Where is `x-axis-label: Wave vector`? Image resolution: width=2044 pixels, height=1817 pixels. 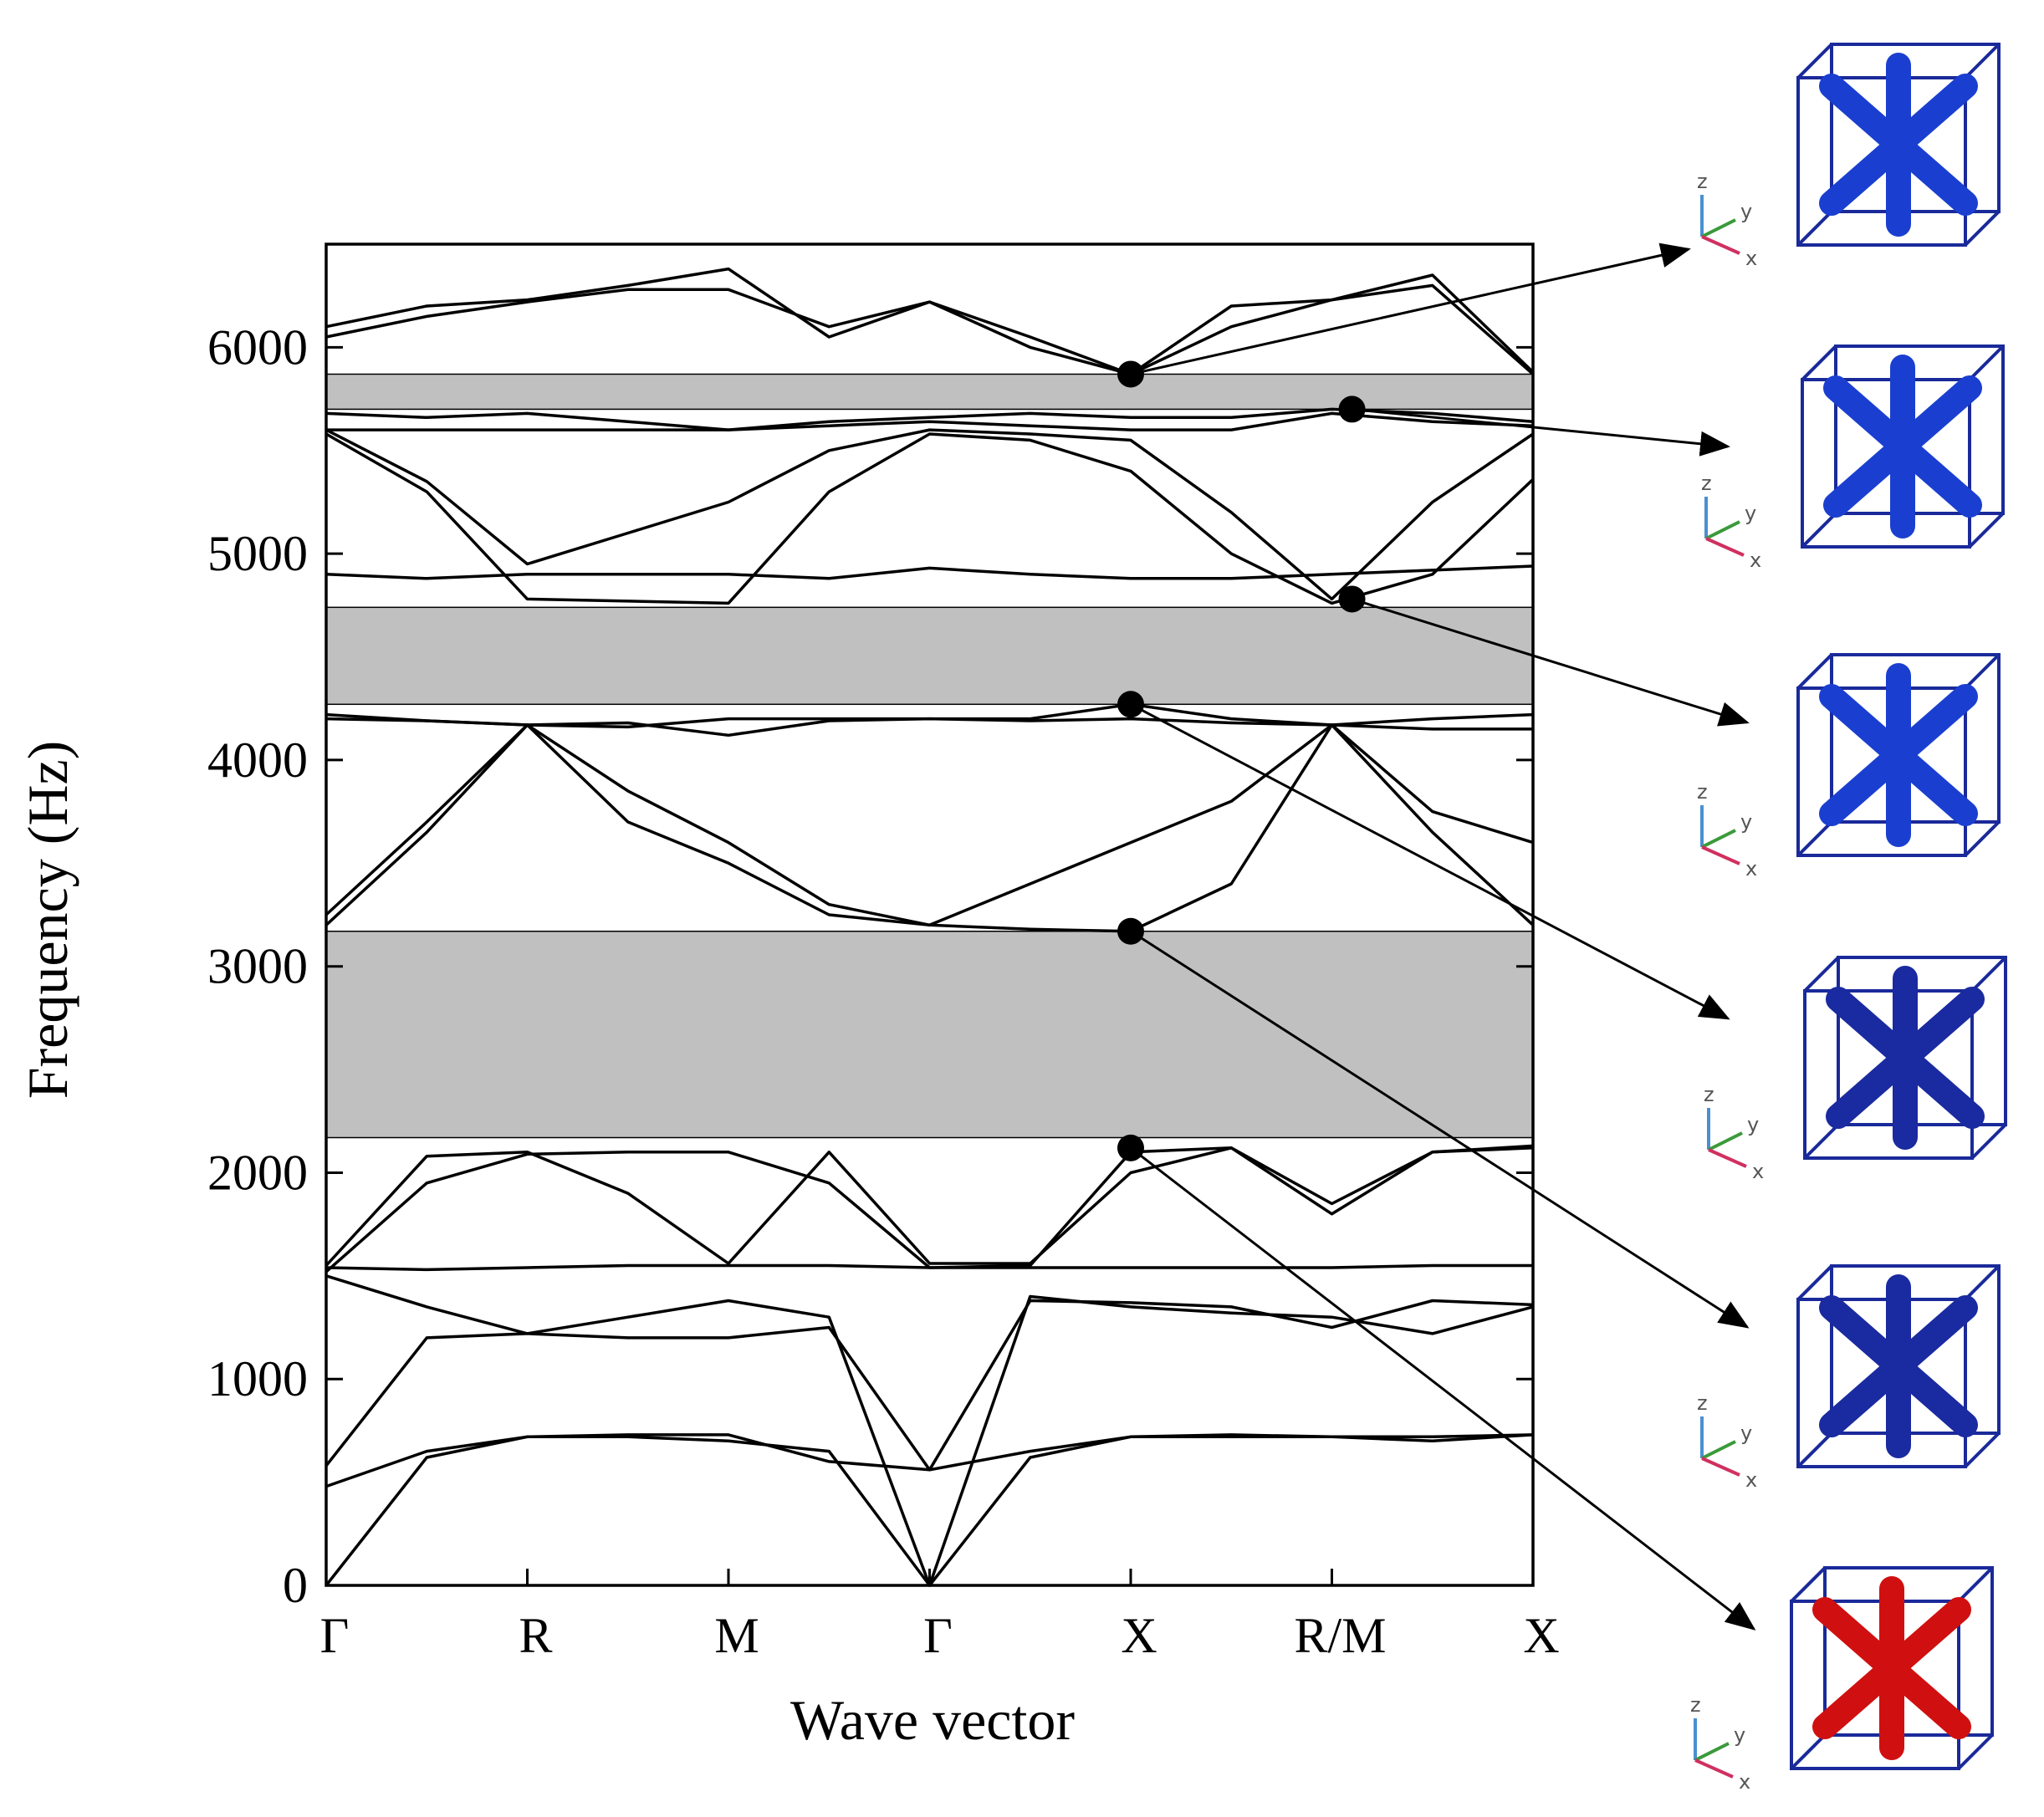 x-axis-label: Wave vector is located at coordinates (932, 1720).